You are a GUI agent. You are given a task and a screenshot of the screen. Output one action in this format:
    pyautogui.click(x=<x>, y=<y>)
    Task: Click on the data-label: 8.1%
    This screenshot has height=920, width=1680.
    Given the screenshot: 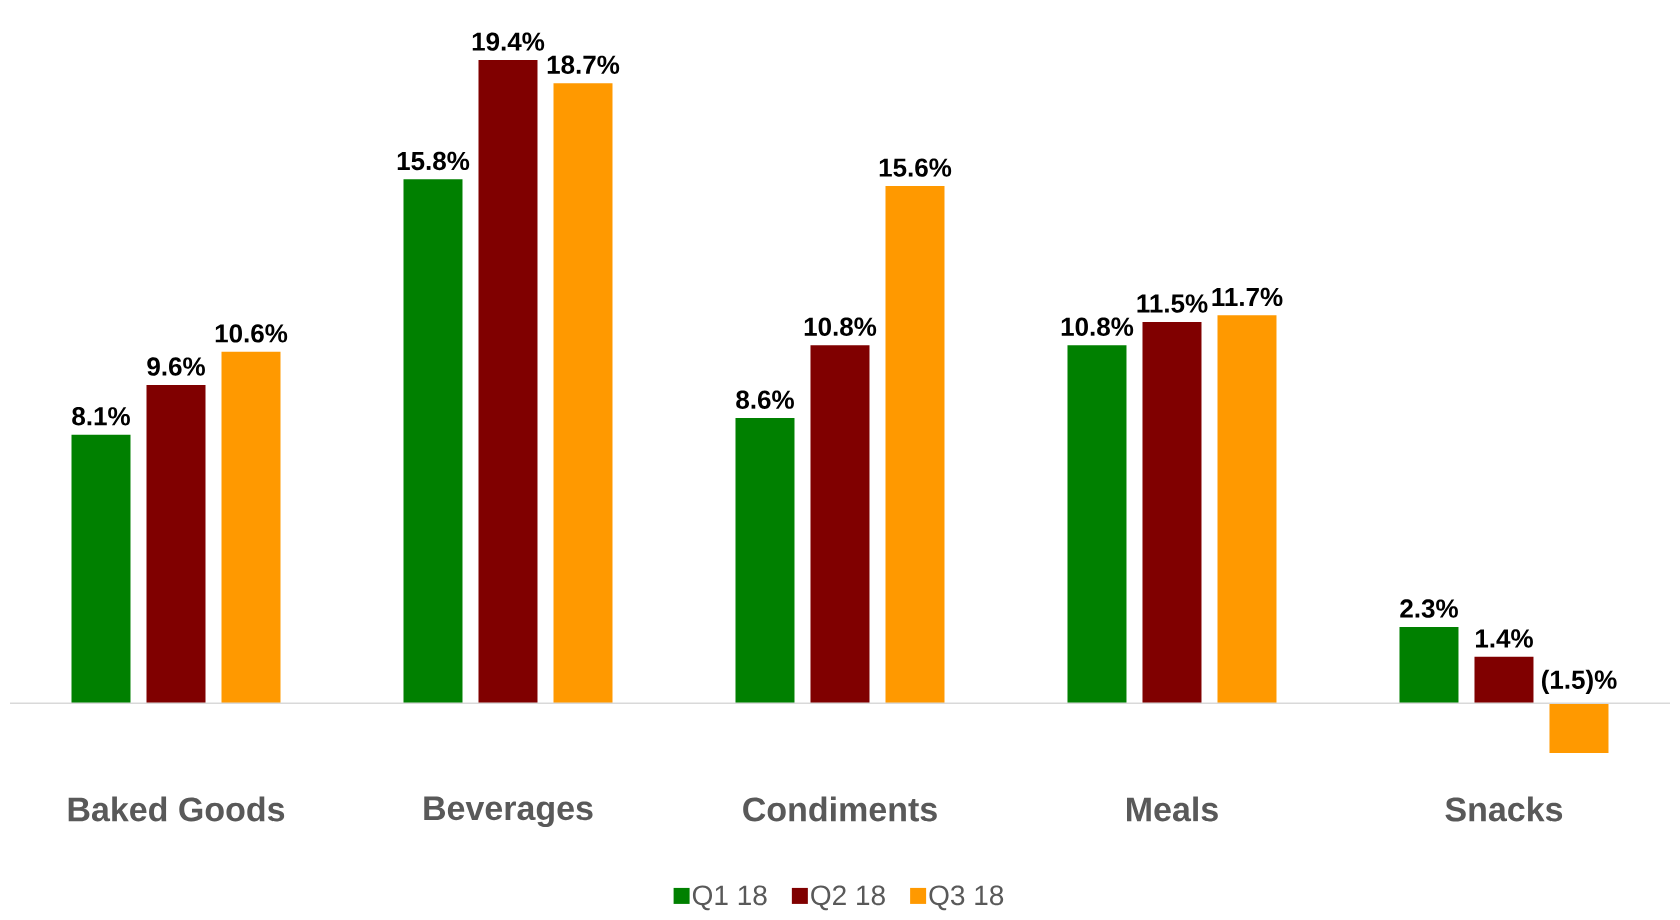 What is the action you would take?
    pyautogui.click(x=101, y=416)
    